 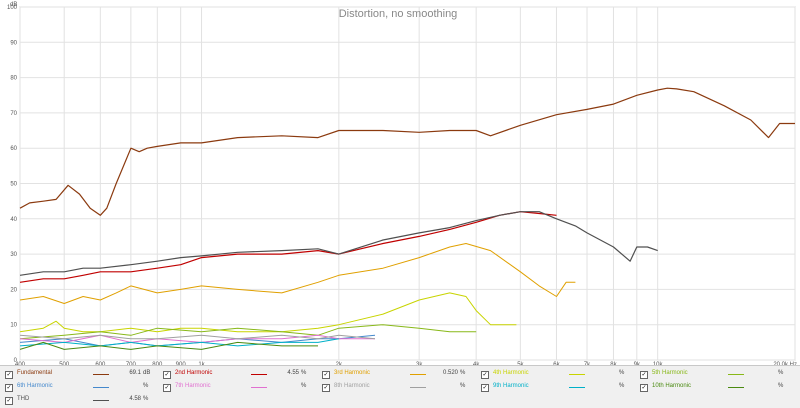 I want to click on legend-series-name: THD, so click(x=23, y=399).